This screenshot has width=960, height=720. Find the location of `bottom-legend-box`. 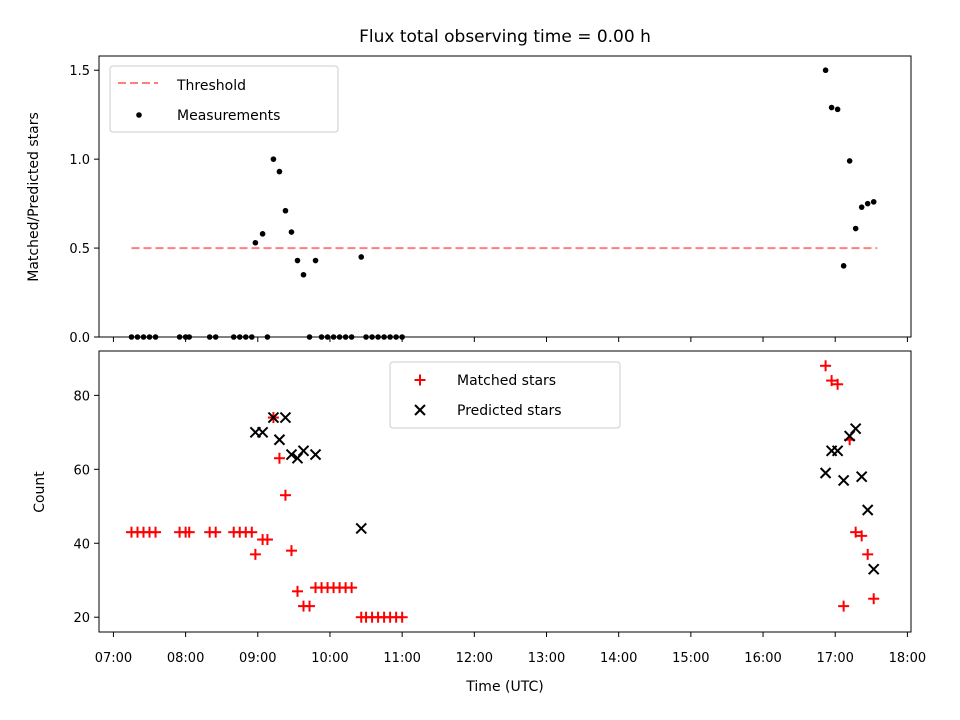

bottom-legend-box is located at coordinates (505, 395).